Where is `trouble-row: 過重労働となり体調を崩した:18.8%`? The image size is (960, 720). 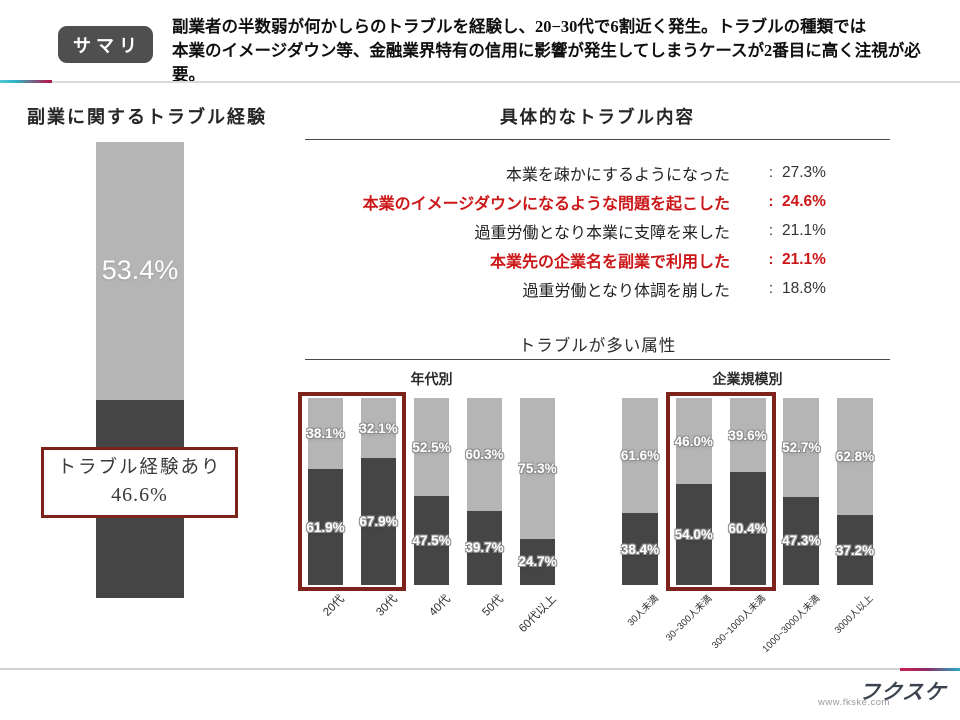 trouble-row: 過重労働となり体調を崩した:18.8% is located at coordinates (592, 288).